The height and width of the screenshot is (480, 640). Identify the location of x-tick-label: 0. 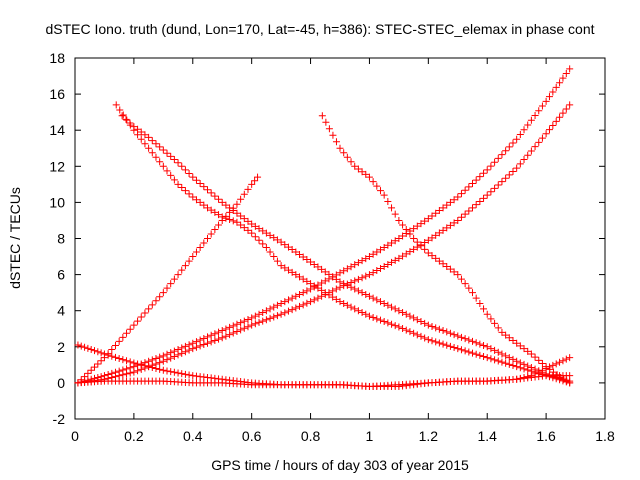
(75, 436).